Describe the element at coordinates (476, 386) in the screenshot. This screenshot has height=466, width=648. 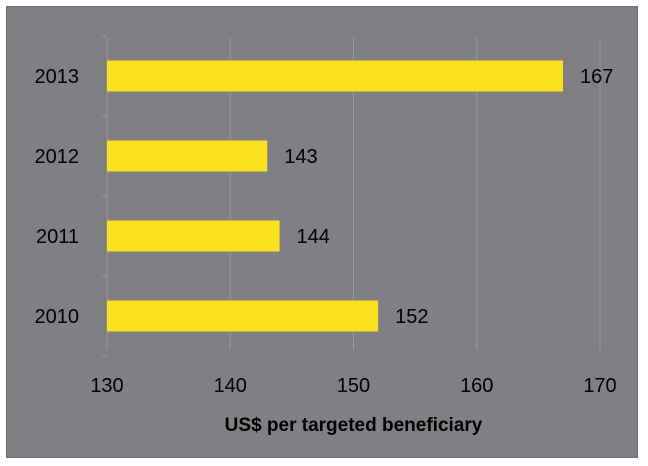
I see `x-tick-label-160: 160` at that location.